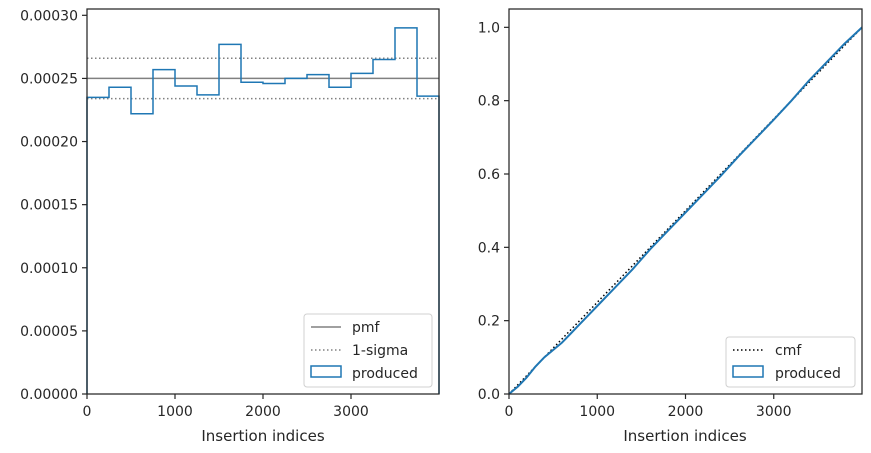 This screenshot has width=871, height=453. I want to click on y-tick-label: 0.8, so click(489, 102).